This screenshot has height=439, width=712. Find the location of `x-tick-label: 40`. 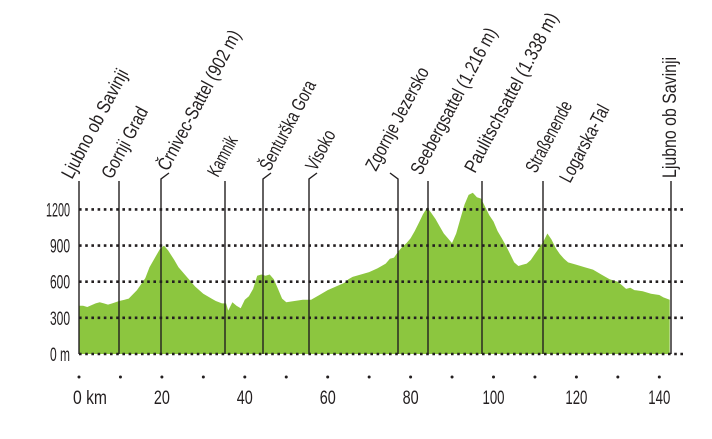

x-tick-label: 40 is located at coordinates (245, 398).